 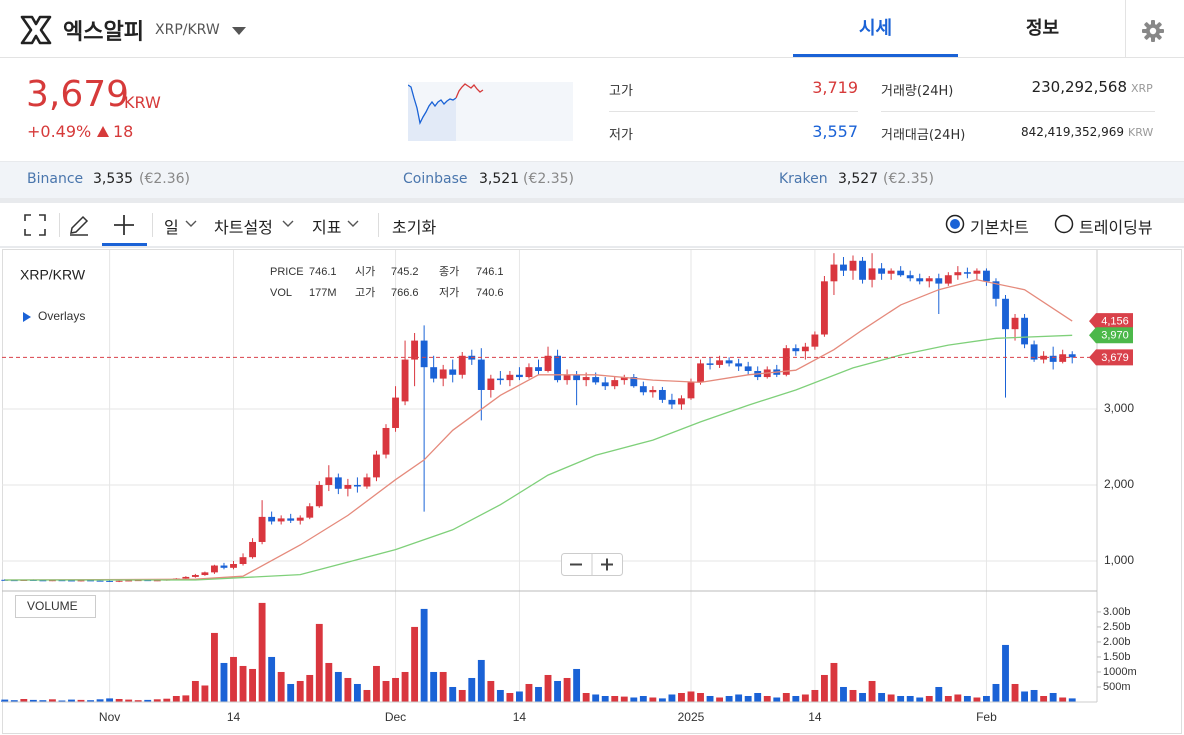 What do you see at coordinates (490, 111) in the screenshot?
I see `mini-chart` at bounding box center [490, 111].